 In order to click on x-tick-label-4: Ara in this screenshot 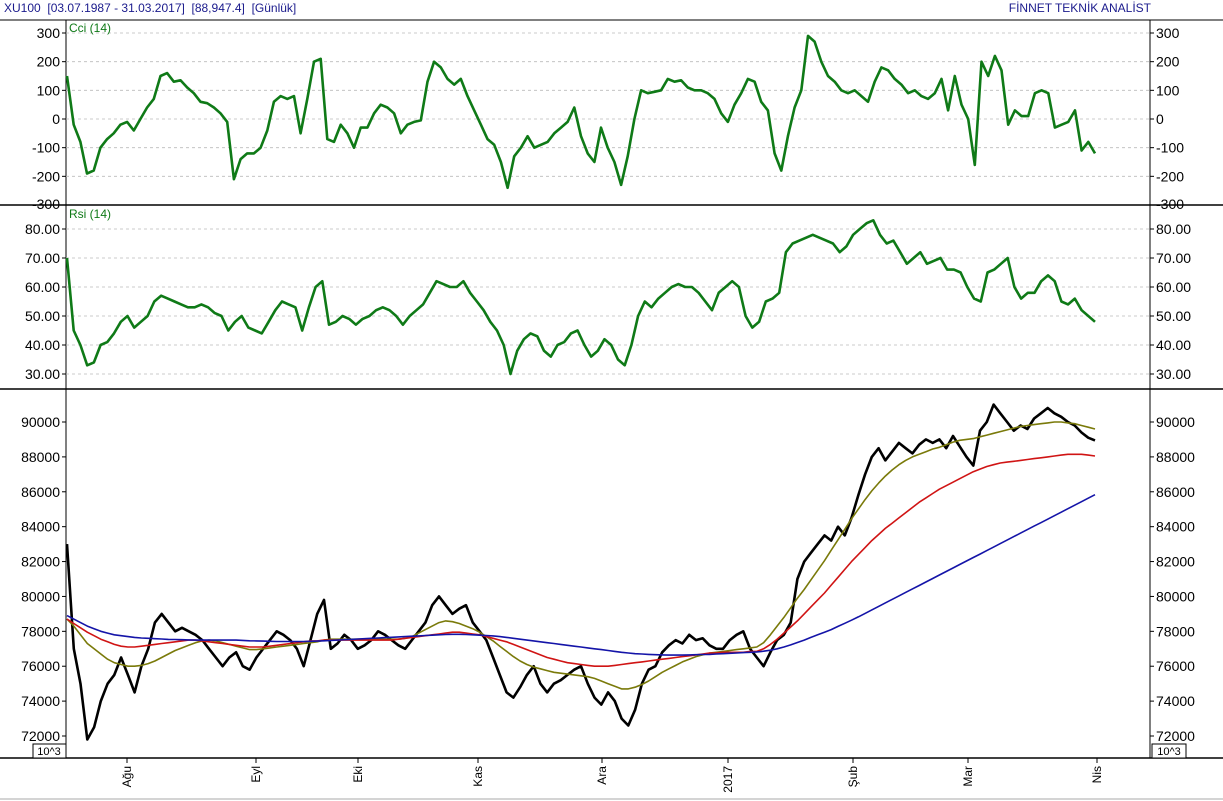, I will do `click(602, 775)`.